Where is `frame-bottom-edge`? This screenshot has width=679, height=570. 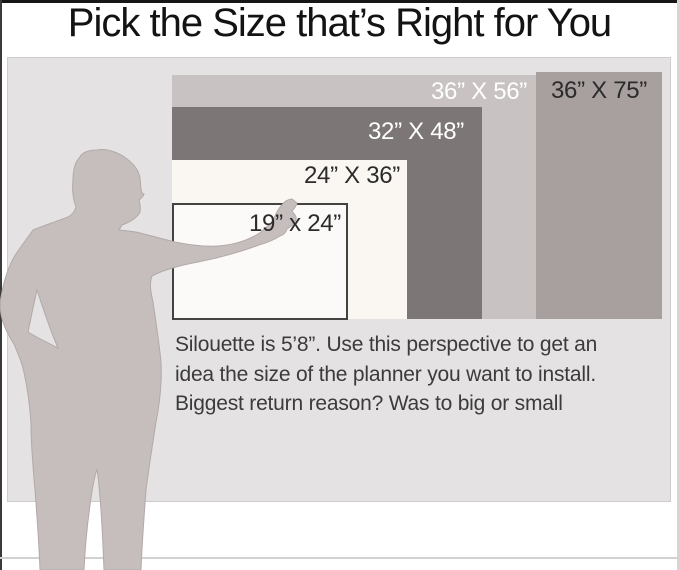 frame-bottom-edge is located at coordinates (339, 558).